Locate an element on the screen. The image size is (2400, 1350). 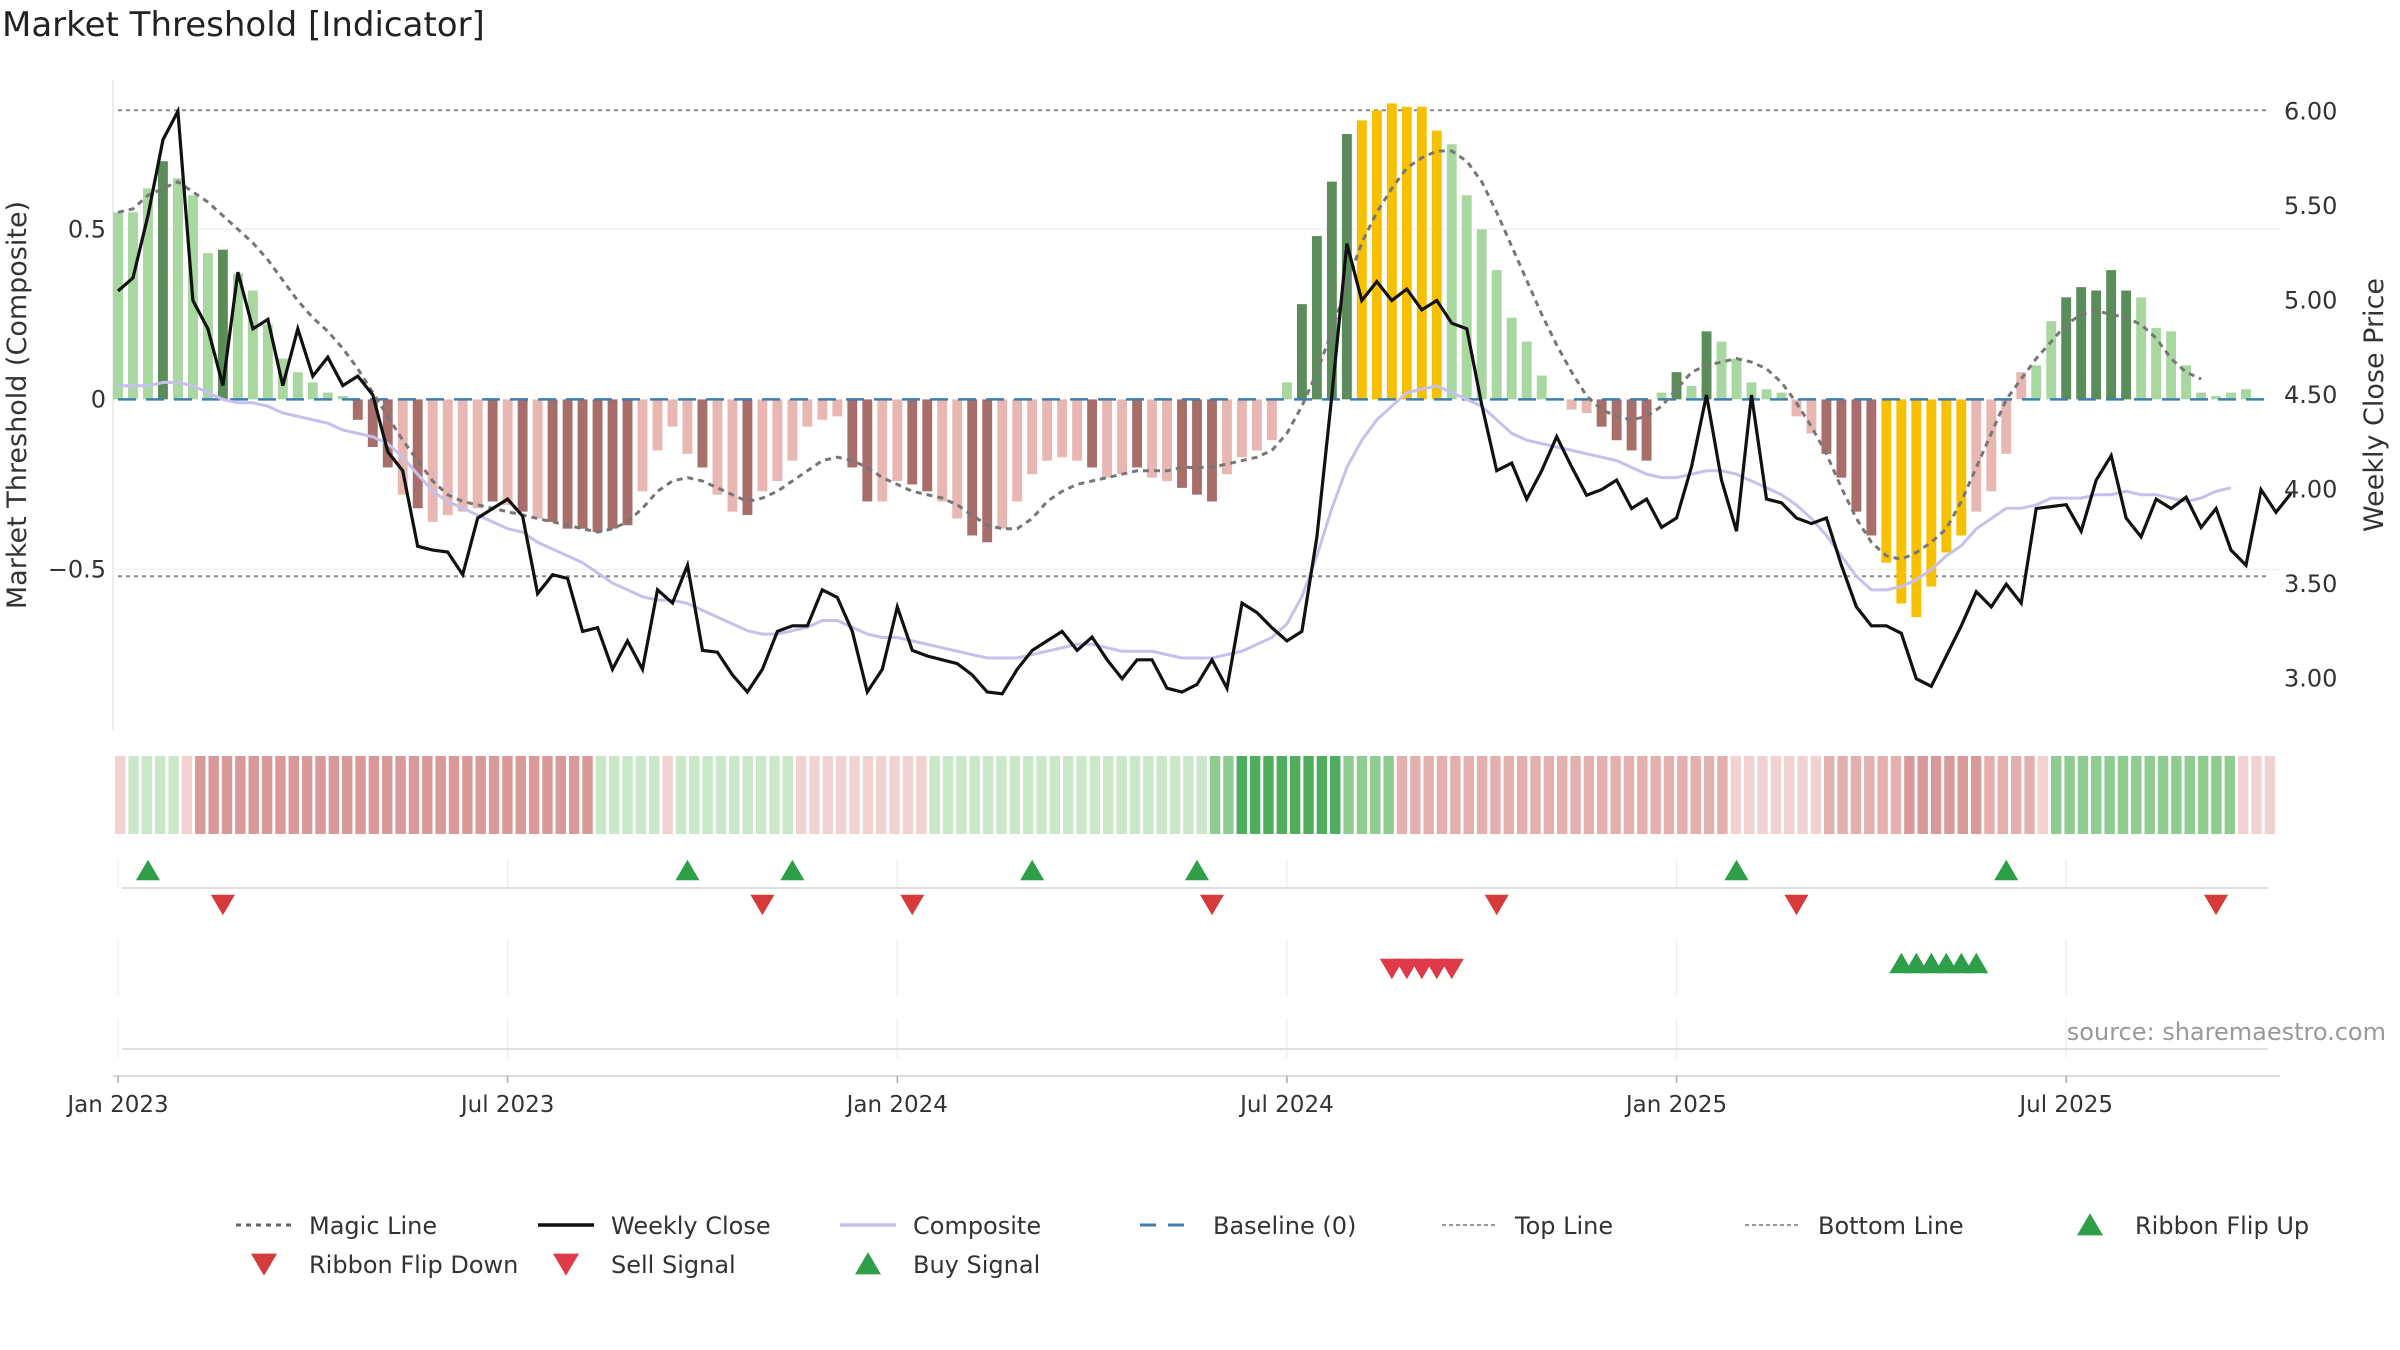
legend-item: Ribbon Flip Up is located at coordinates (2193, 1226).